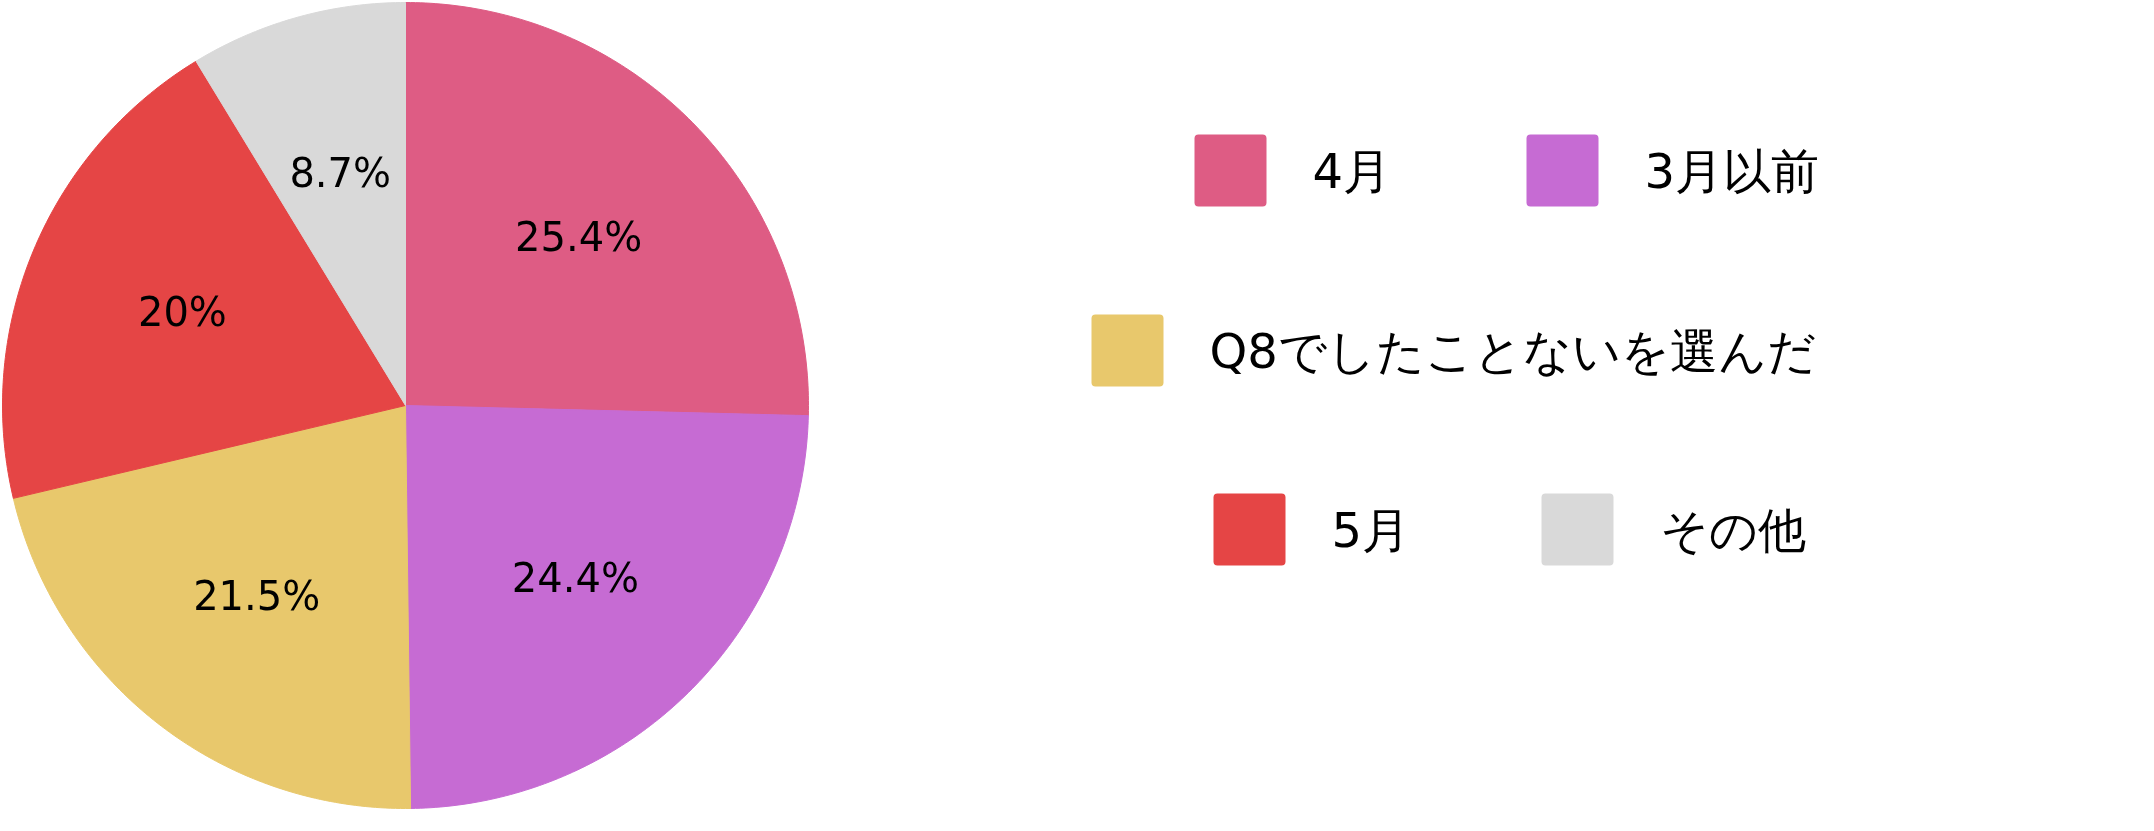 This screenshot has height=831, width=2154. What do you see at coordinates (182, 312) in the screenshot?
I see `data-label: 20%` at bounding box center [182, 312].